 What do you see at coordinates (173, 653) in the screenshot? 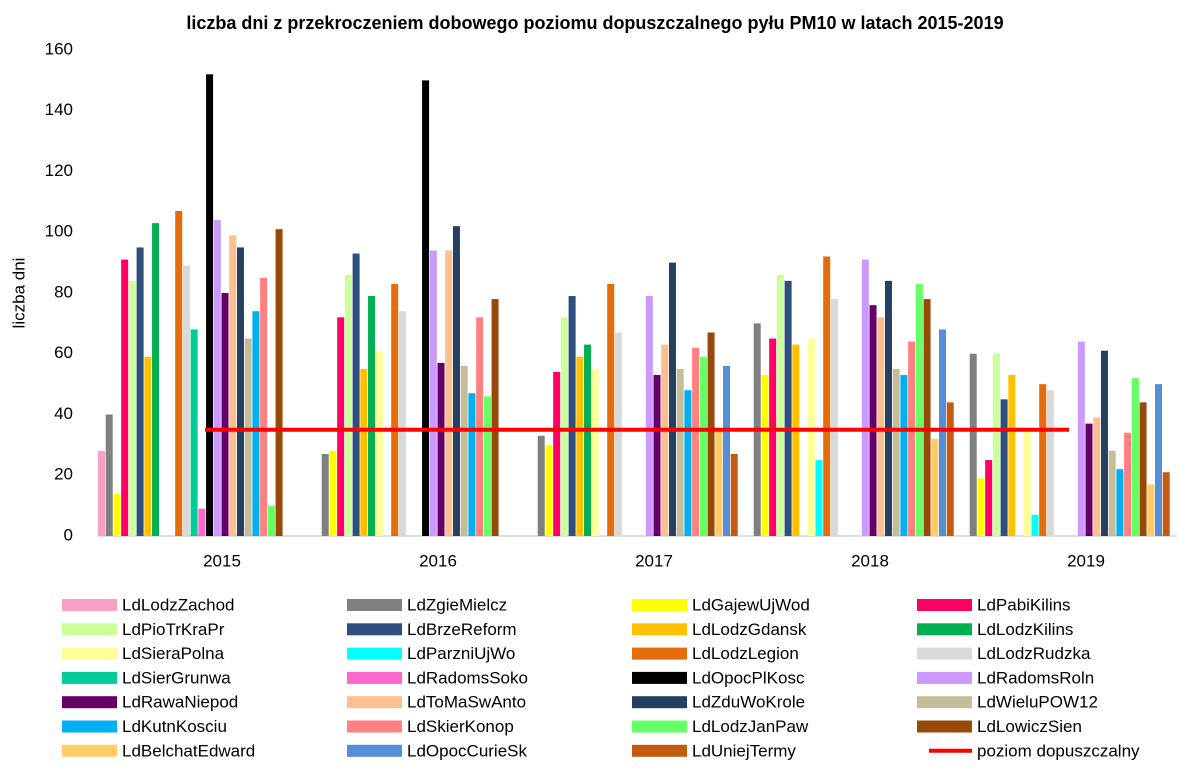
I see `legend-label: LdSieraPolna` at bounding box center [173, 653].